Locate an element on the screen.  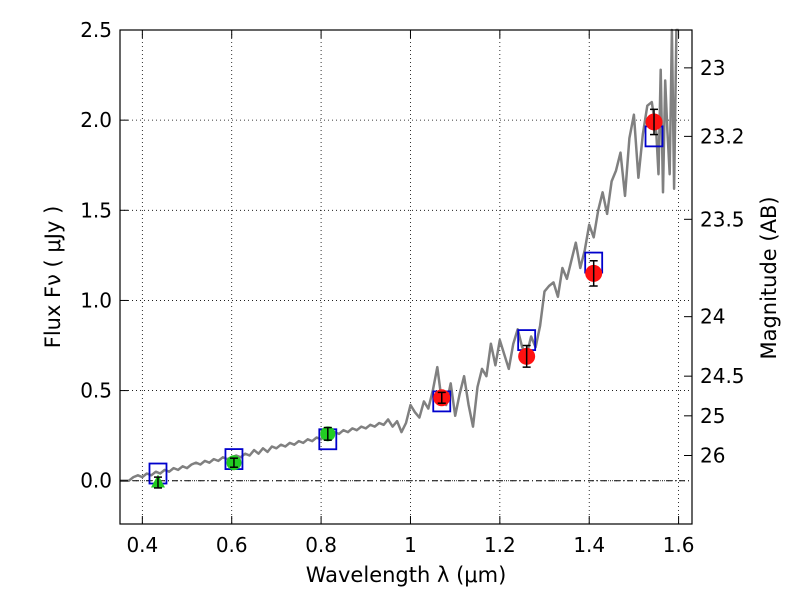
y2-tick-label: 24 is located at coordinates (712, 317).